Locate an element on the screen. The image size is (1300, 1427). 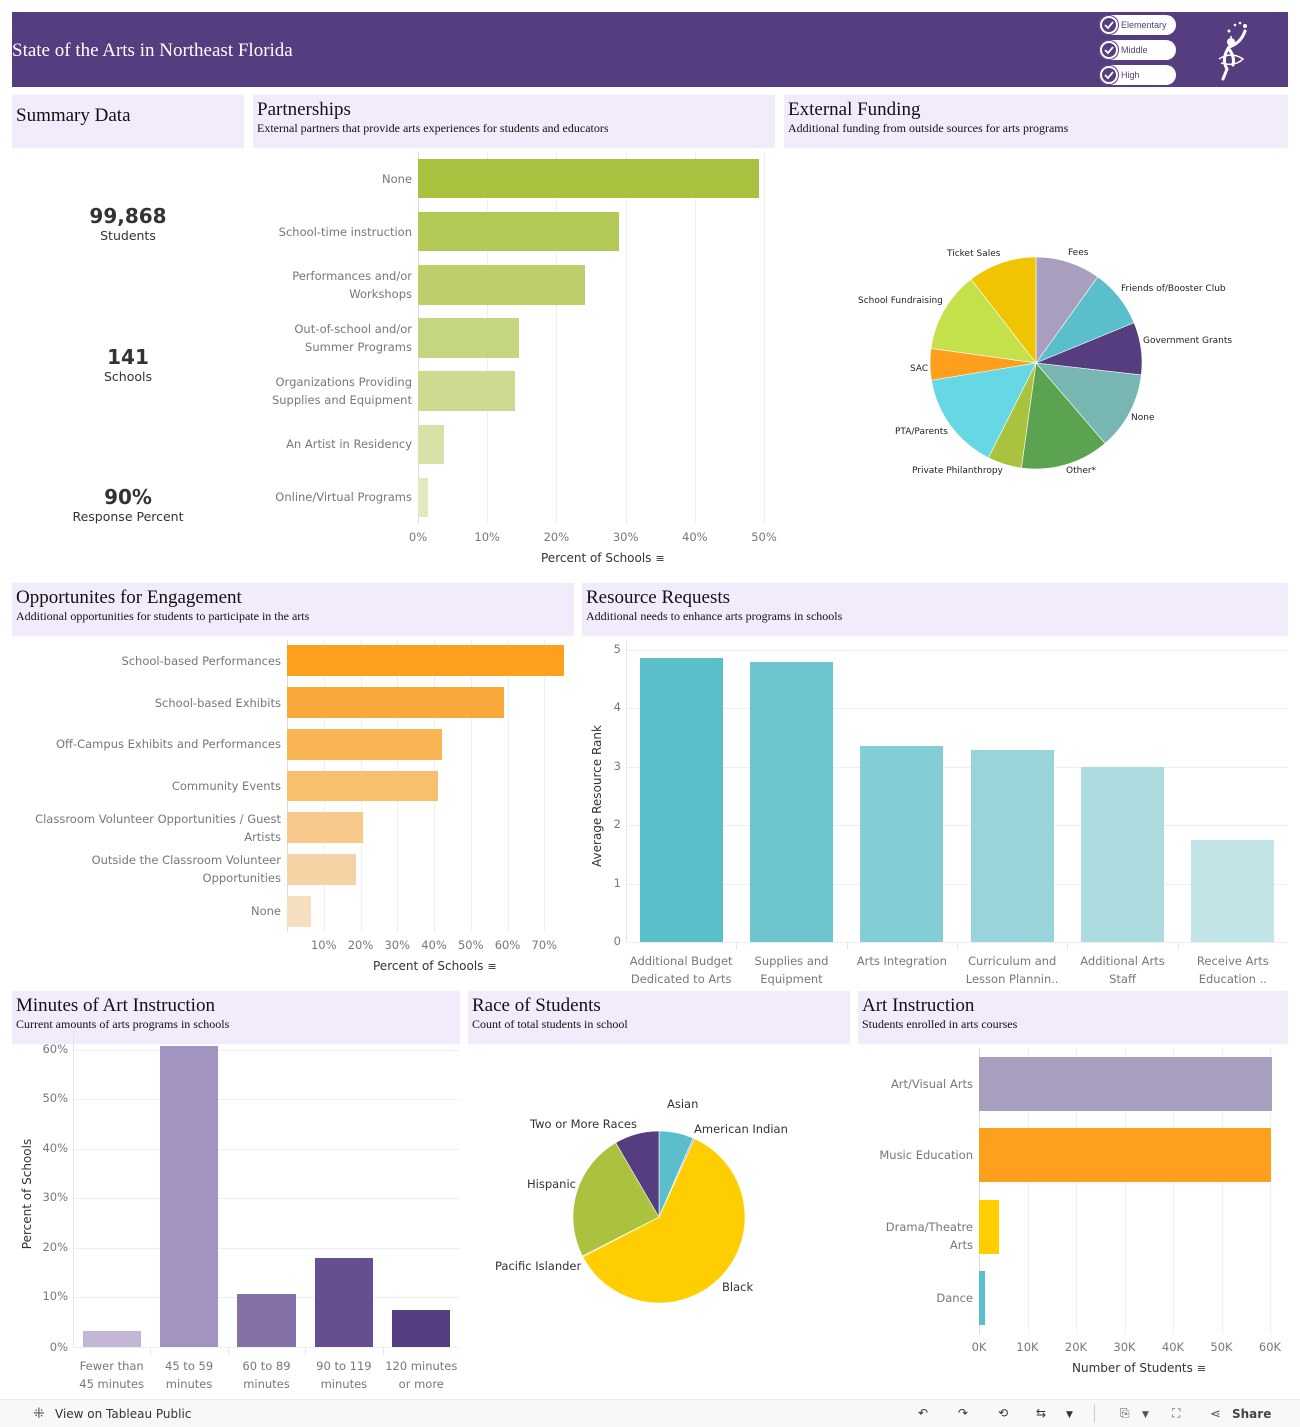
external-funding-title: External Funding is located at coordinates (854, 109).